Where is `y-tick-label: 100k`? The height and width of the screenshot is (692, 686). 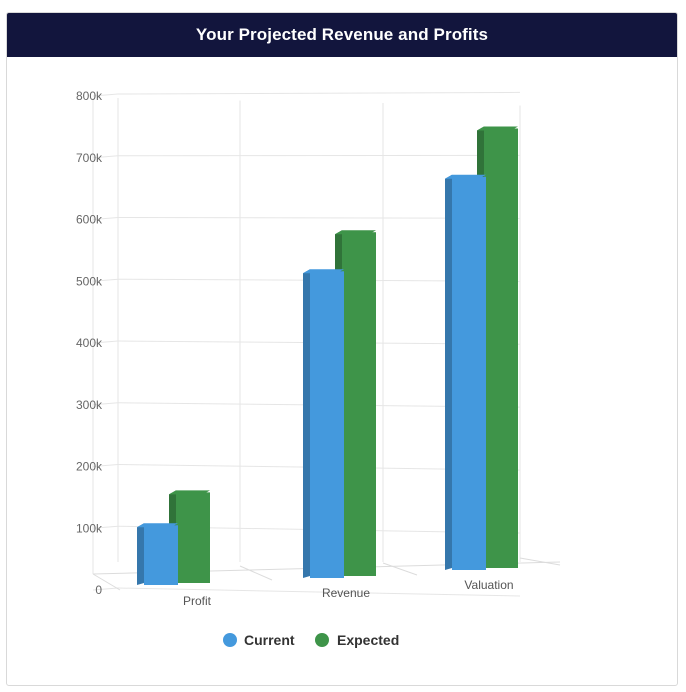 y-tick-label: 100k is located at coordinates (89, 528).